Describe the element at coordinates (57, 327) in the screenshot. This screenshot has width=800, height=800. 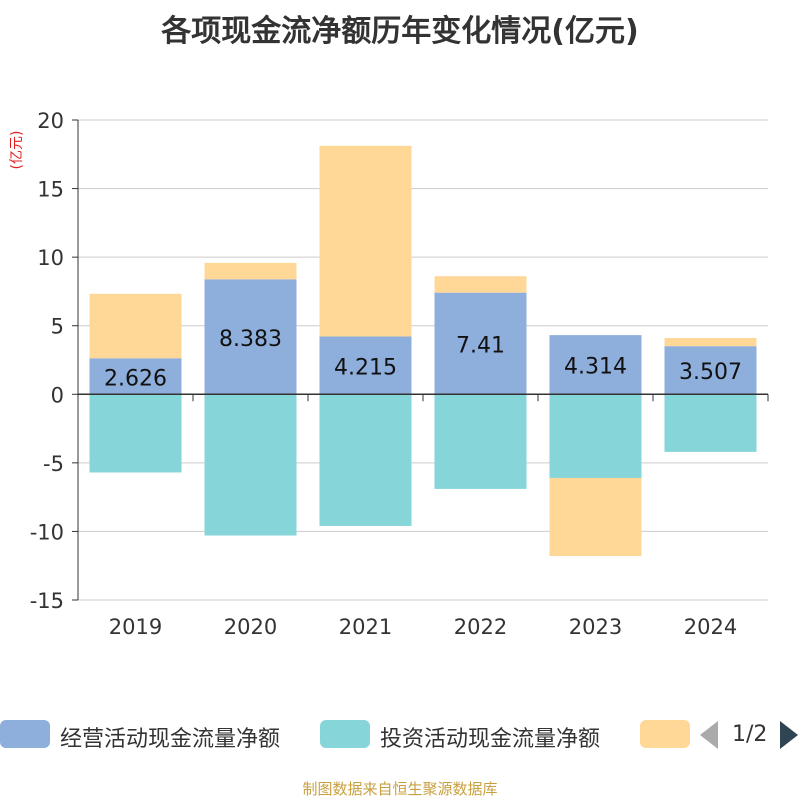
I see `y-tick-label: 5` at that location.